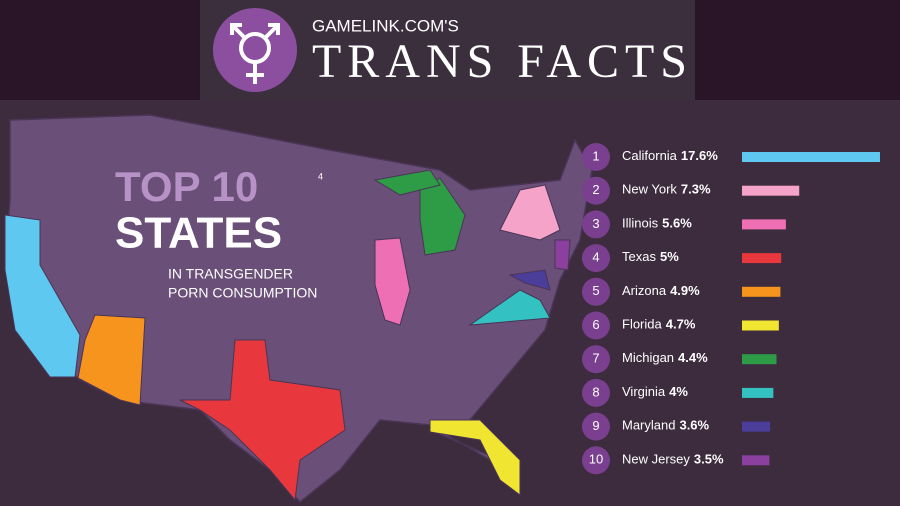  I want to click on row-label: New York 7.3%, so click(666, 189).